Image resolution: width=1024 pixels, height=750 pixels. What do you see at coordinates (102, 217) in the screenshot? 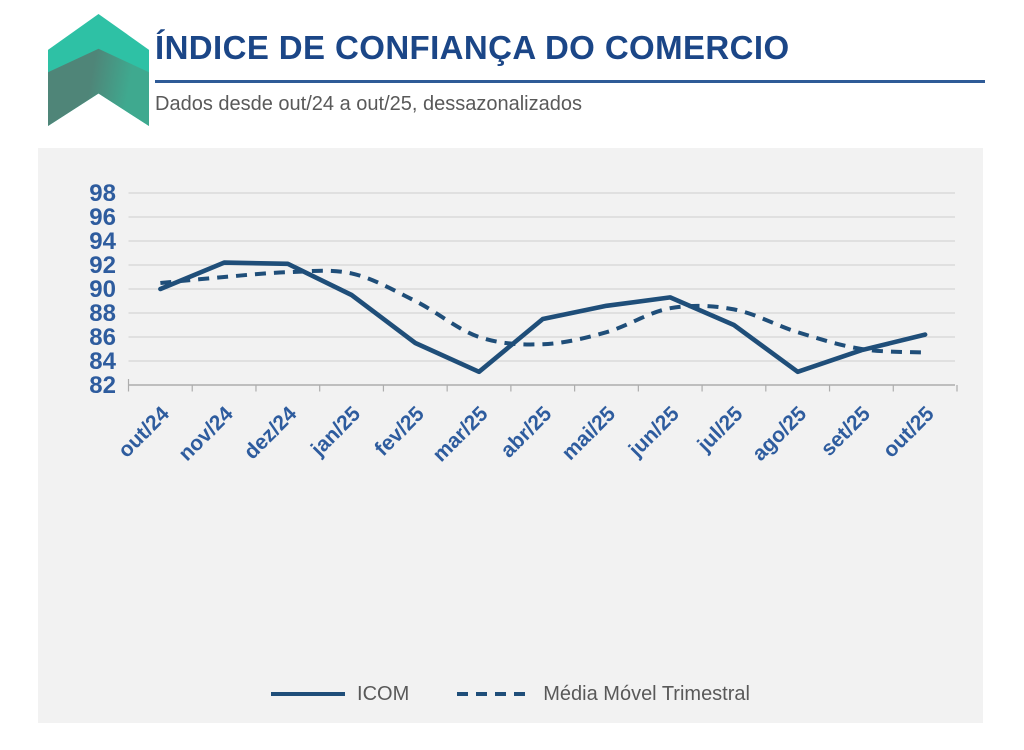
I see `y-axis-label: 96` at bounding box center [102, 217].